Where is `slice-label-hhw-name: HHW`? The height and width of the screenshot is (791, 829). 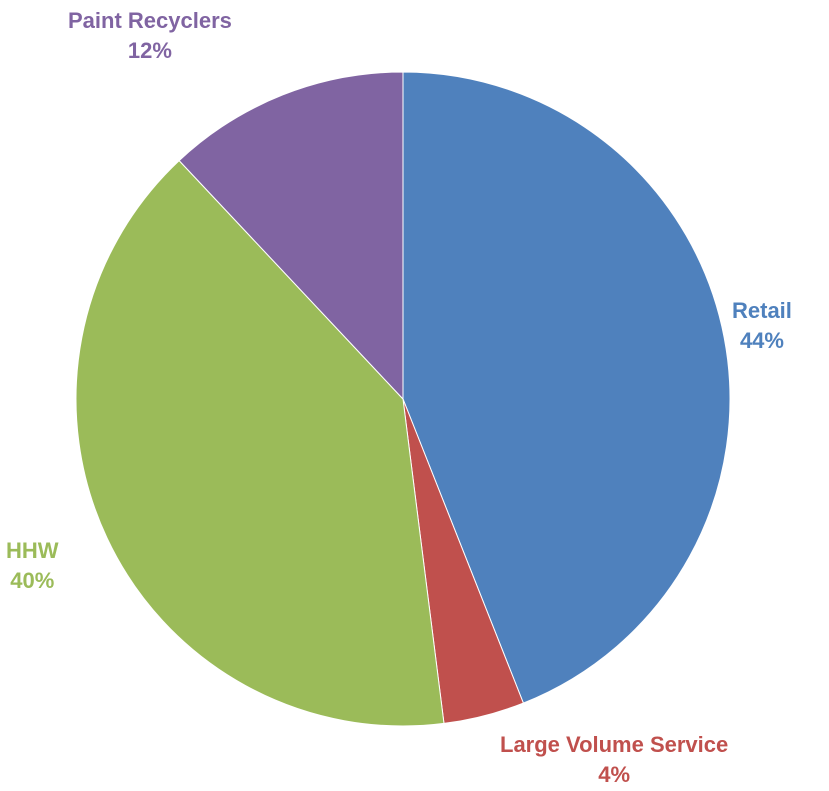 slice-label-hhw-name: HHW is located at coordinates (32, 550).